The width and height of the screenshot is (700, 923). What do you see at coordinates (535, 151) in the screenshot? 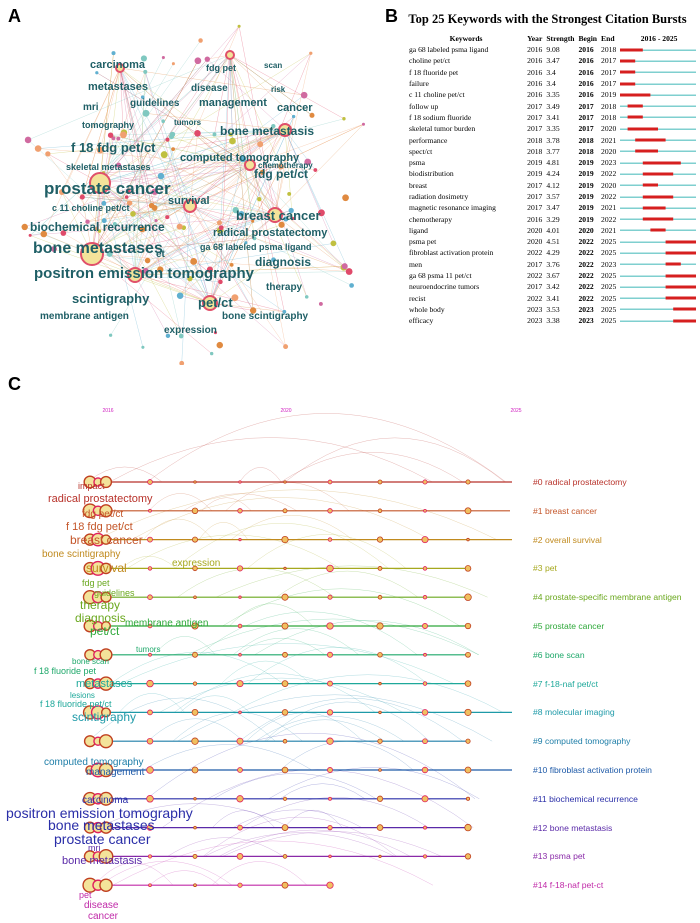
I see `burst-year: 2018` at bounding box center [535, 151].